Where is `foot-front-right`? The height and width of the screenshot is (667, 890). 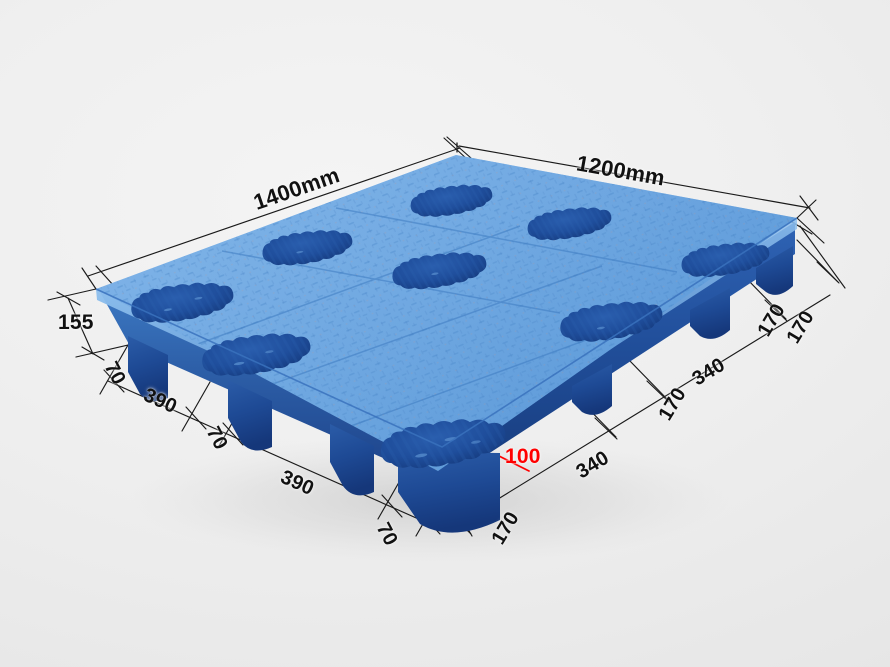
foot-front-right is located at coordinates (725, 260).